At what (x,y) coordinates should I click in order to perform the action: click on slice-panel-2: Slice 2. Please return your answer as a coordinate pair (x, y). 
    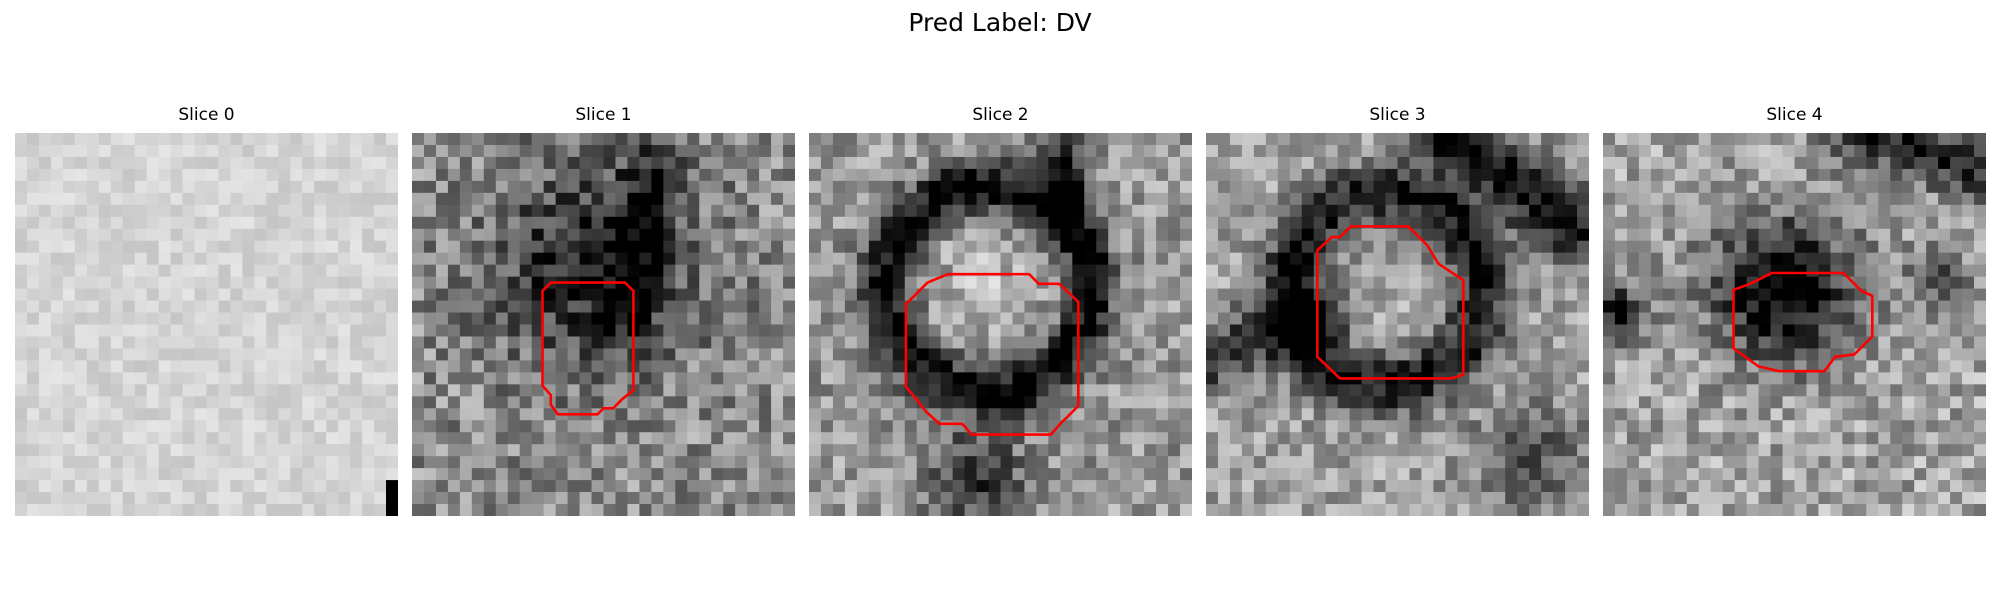
    Looking at the image, I should click on (1000, 310).